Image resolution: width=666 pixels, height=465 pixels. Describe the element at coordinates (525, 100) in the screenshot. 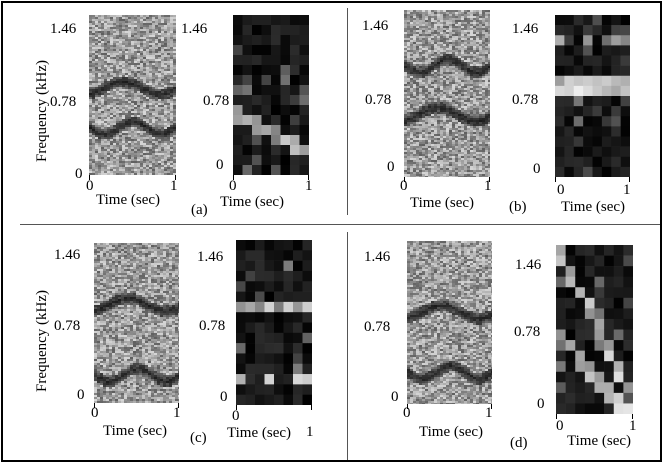

I see `panel-b-mod-ytick-mid: 0.78` at that location.